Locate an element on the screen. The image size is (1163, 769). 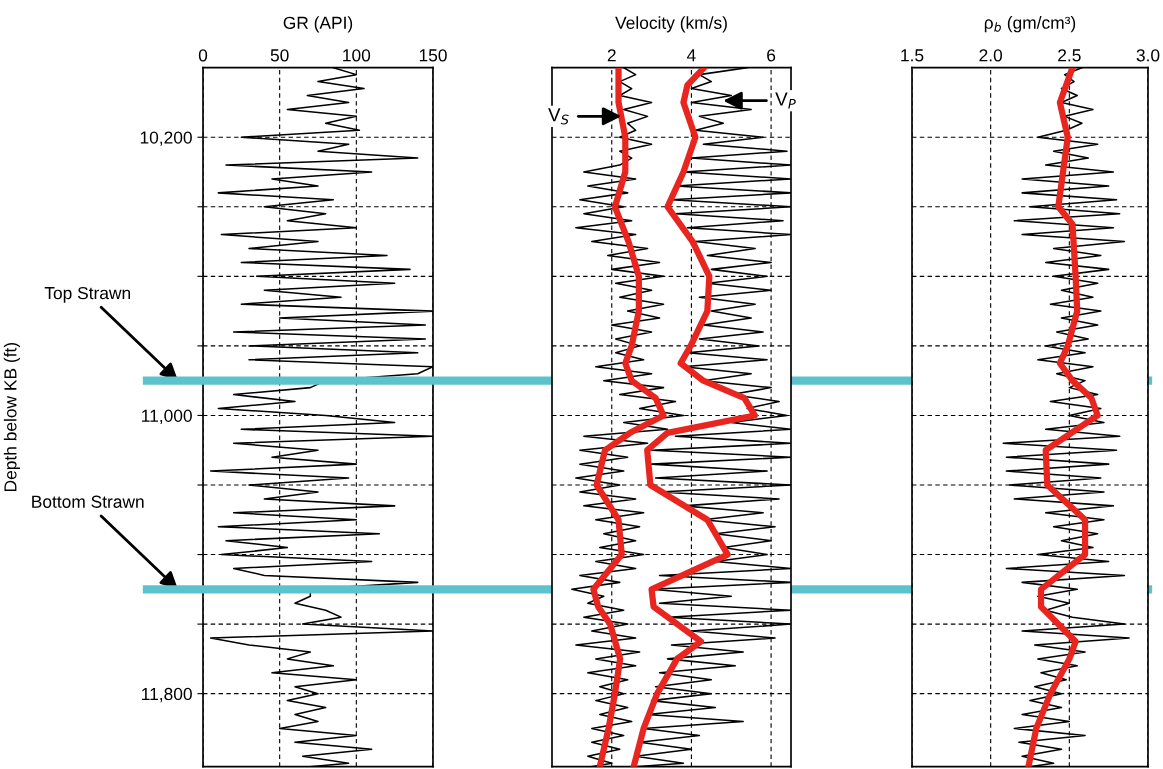
x-tick-label: 0 is located at coordinates (203, 55).